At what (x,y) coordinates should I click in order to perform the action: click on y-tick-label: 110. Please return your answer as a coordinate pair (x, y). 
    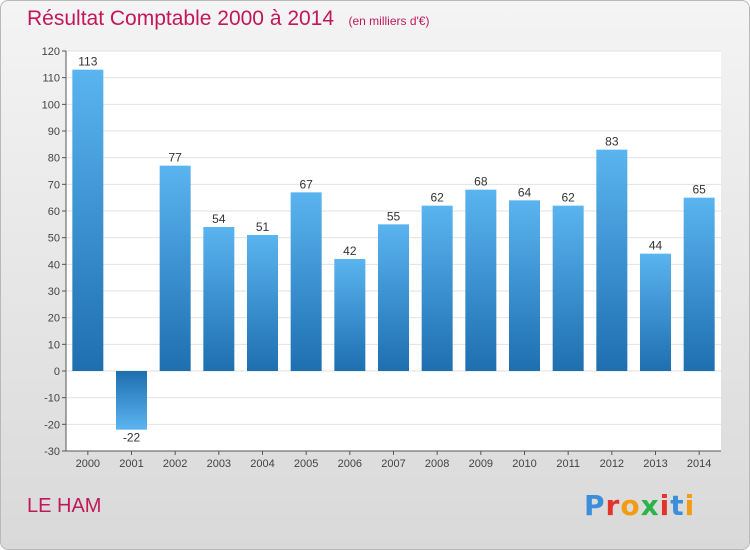
    Looking at the image, I should click on (51, 79).